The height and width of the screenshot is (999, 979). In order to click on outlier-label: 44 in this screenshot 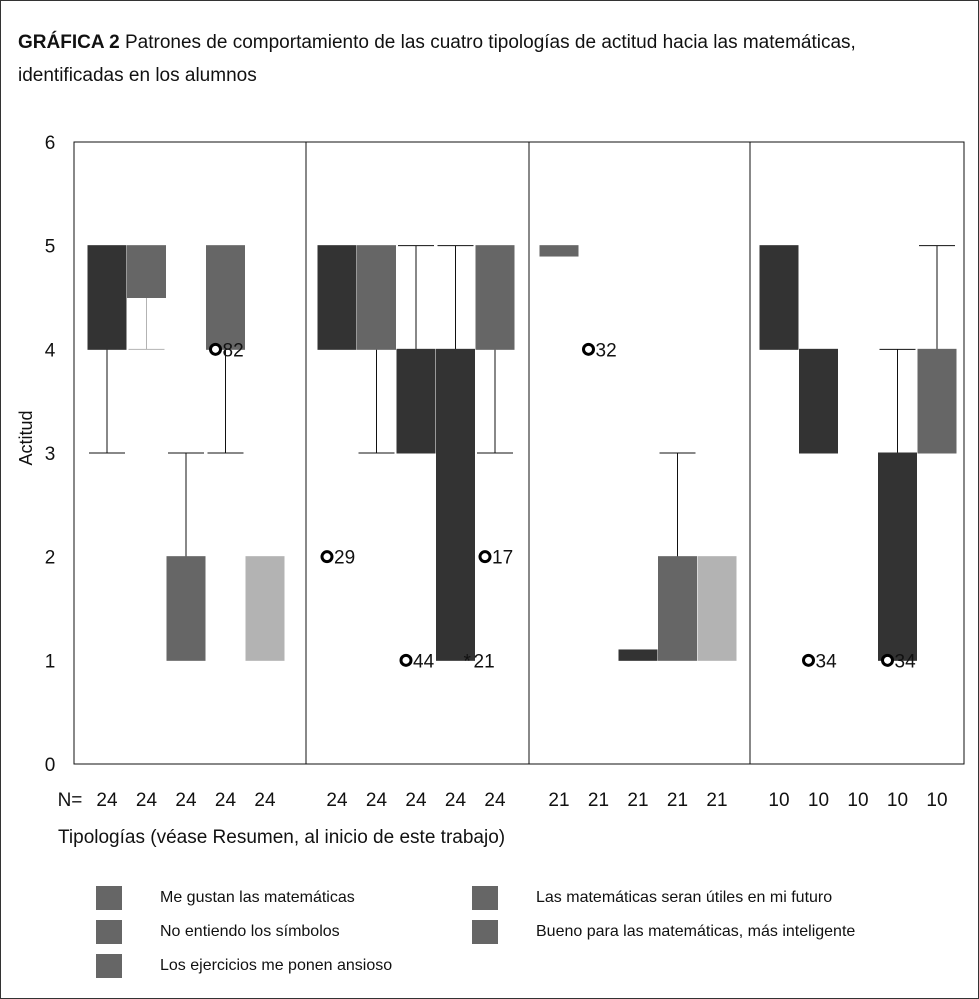, I will do `click(424, 661)`.